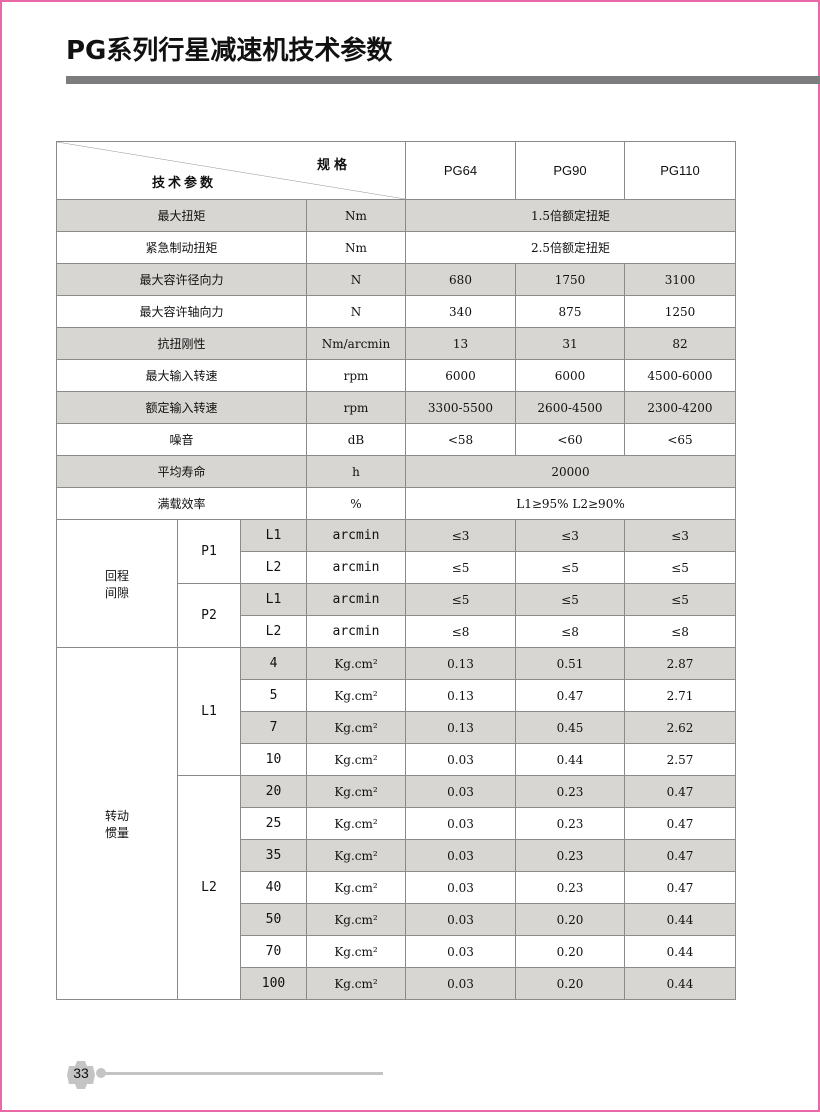 This screenshot has height=1112, width=820. Describe the element at coordinates (570, 439) in the screenshot. I see `value-cell: <60` at that location.